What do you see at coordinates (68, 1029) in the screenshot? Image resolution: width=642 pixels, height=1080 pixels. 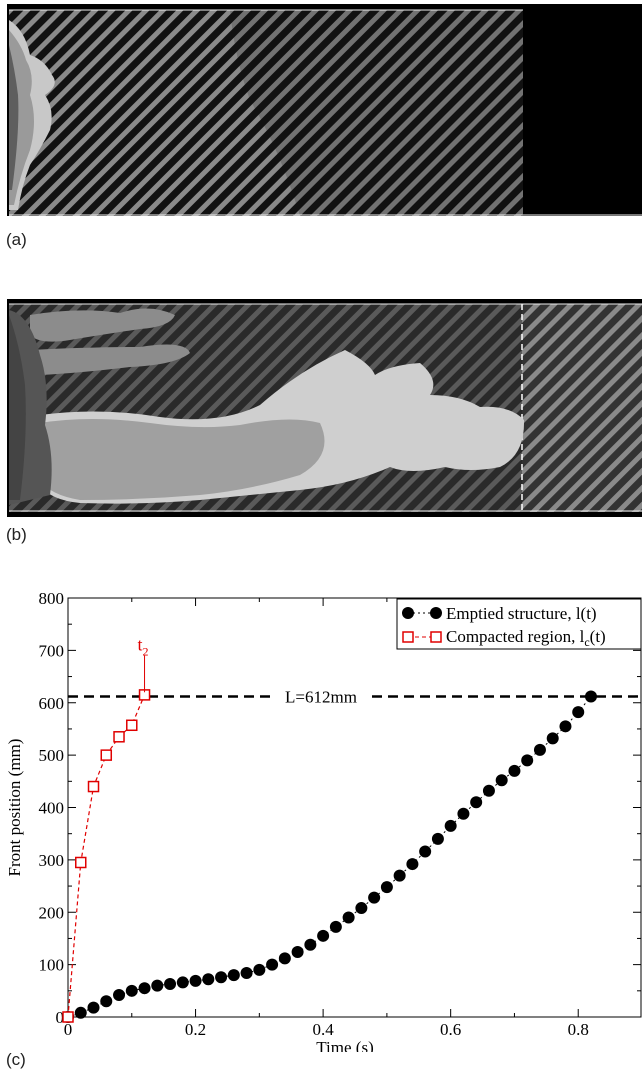 I see `x-tick-label: 0` at bounding box center [68, 1029].